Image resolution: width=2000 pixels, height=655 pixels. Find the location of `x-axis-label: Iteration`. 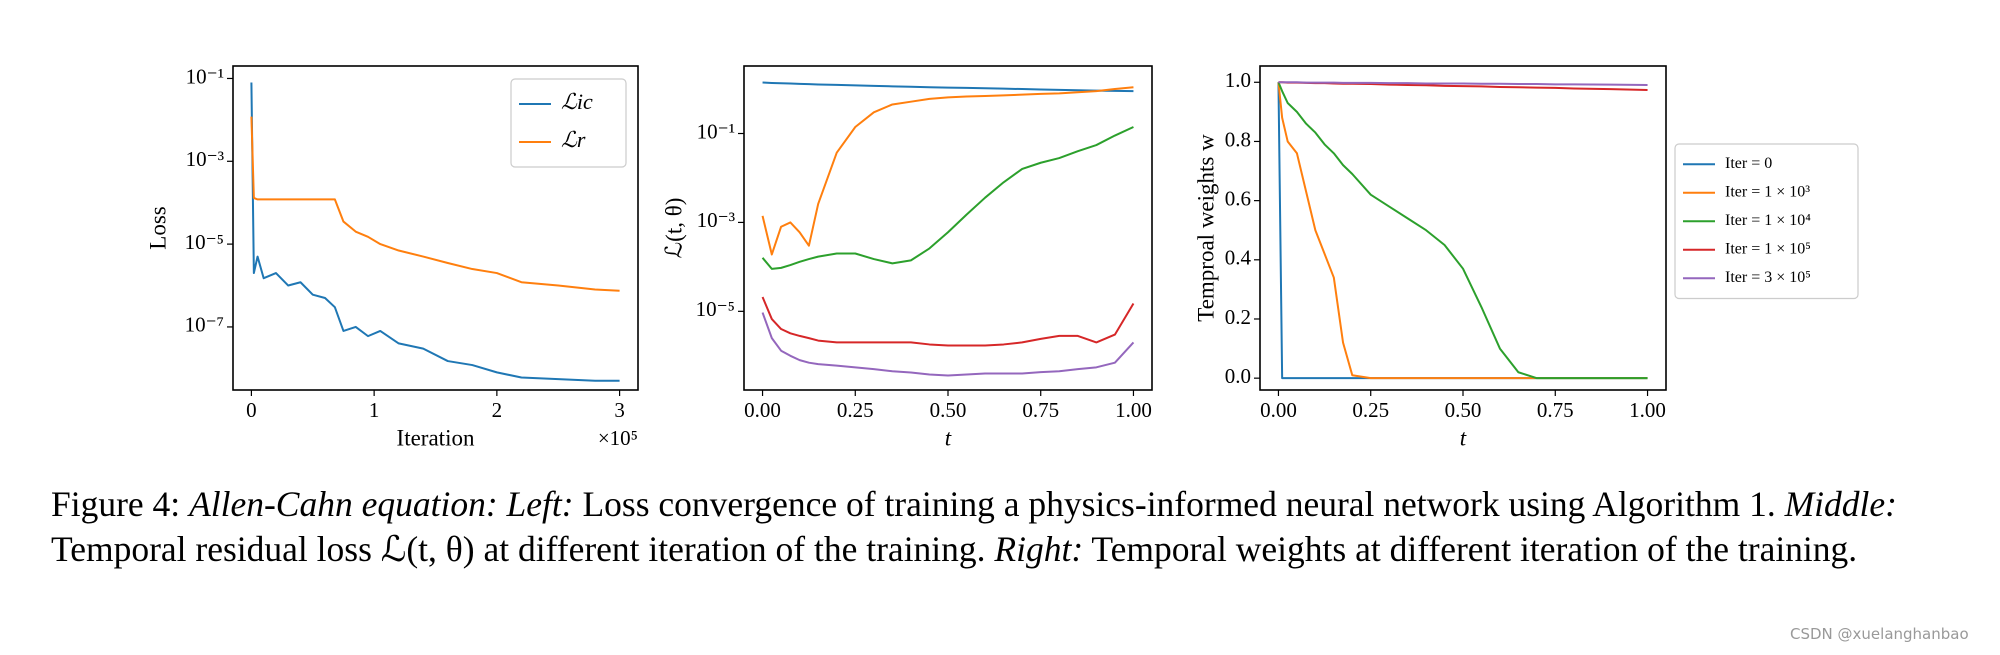

x-axis-label: Iteration is located at coordinates (436, 437).